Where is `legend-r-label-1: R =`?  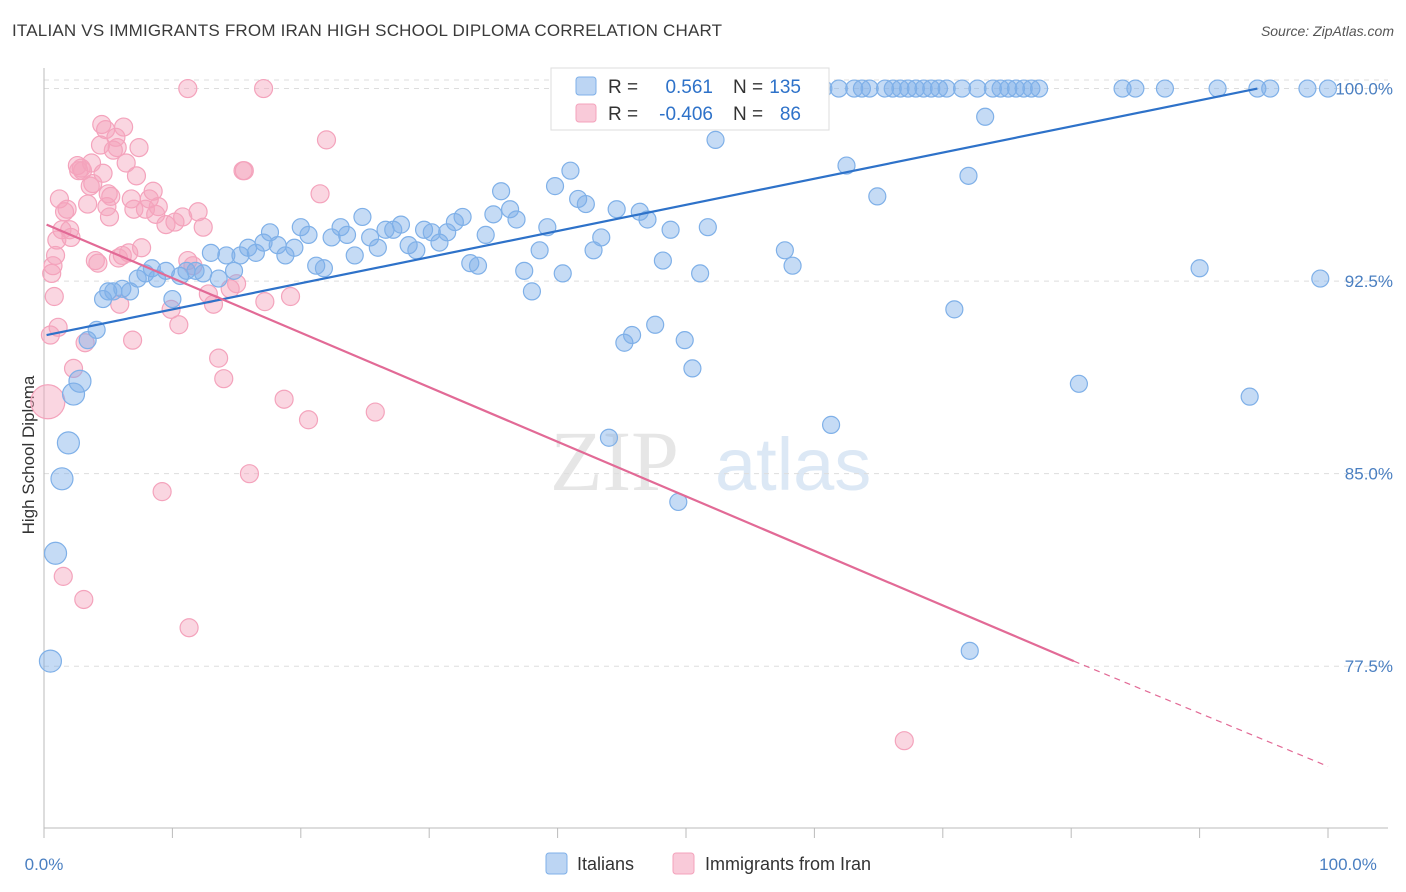 legend-r-label-1: R = is located at coordinates (623, 87).